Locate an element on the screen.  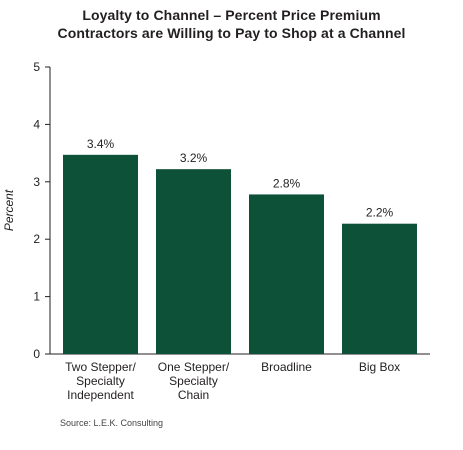
y-tick-label: 0 is located at coordinates (36, 354).